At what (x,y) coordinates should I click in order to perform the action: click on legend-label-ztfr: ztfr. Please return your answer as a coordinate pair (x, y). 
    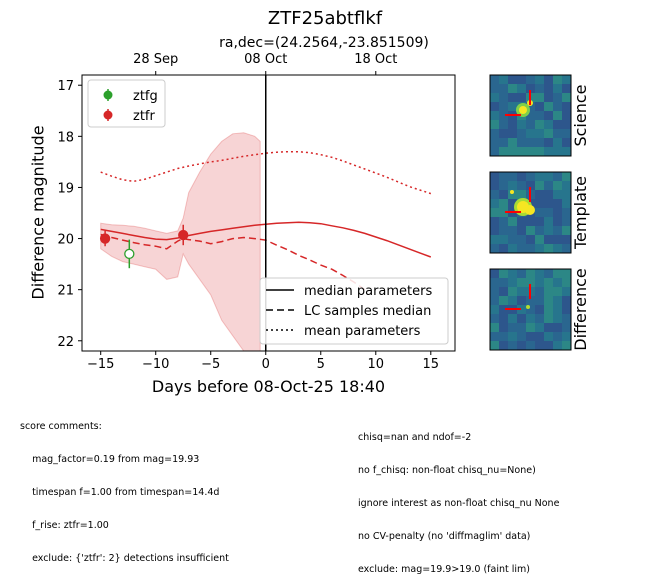
    Looking at the image, I should click on (144, 116).